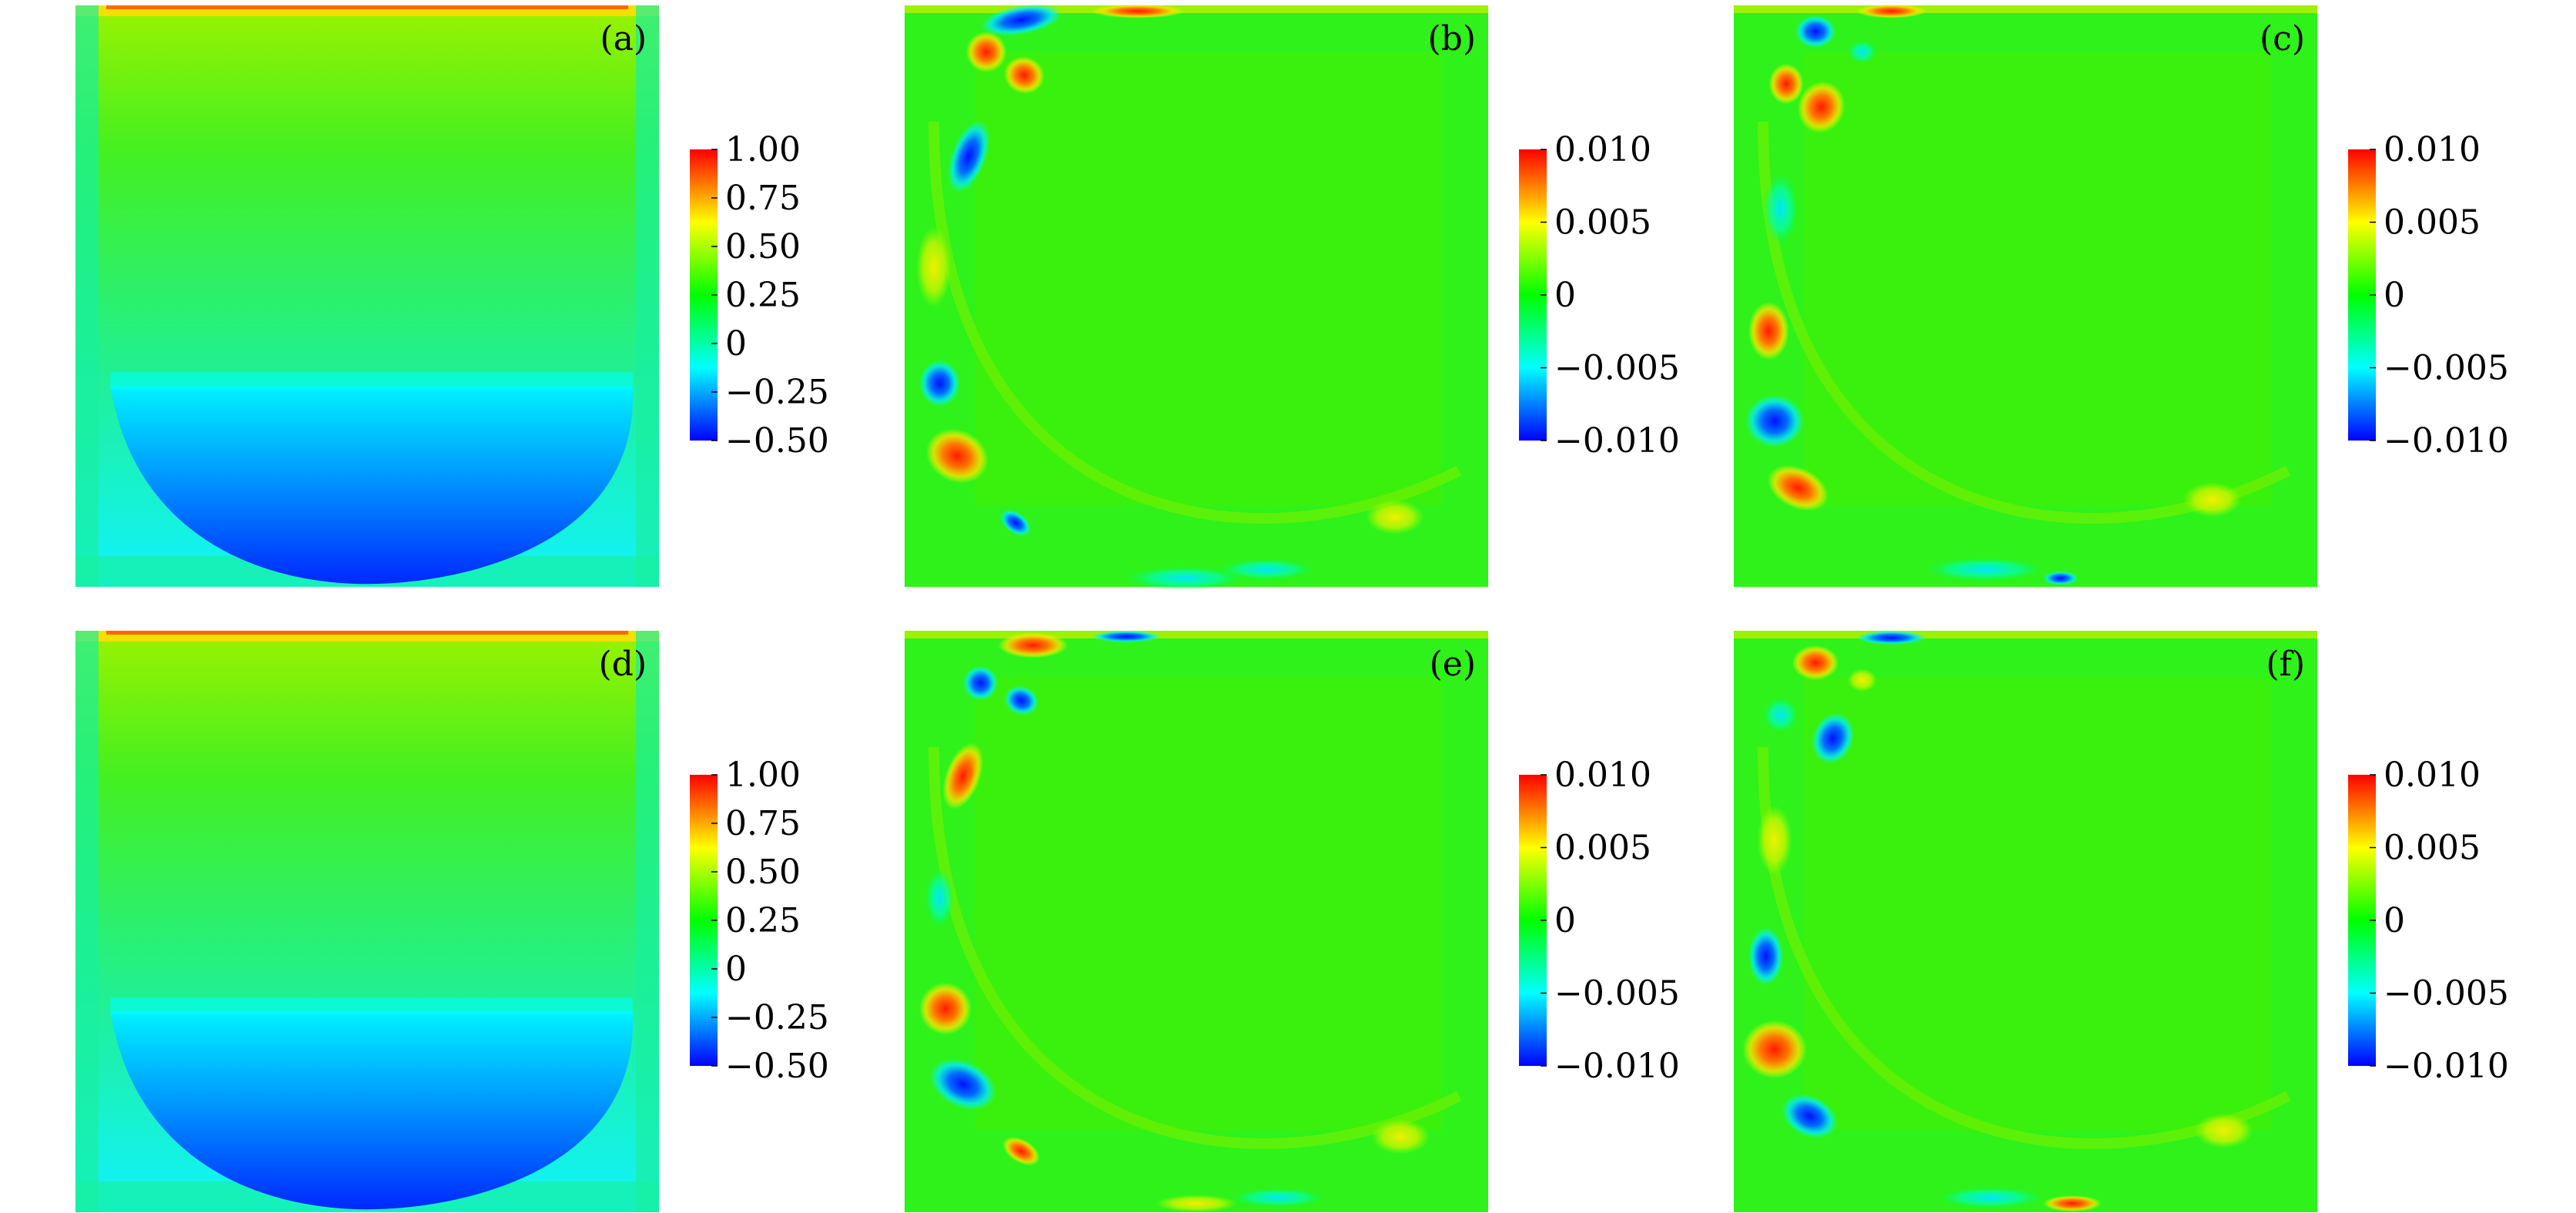  I want to click on panel-label: (f), so click(2286, 664).